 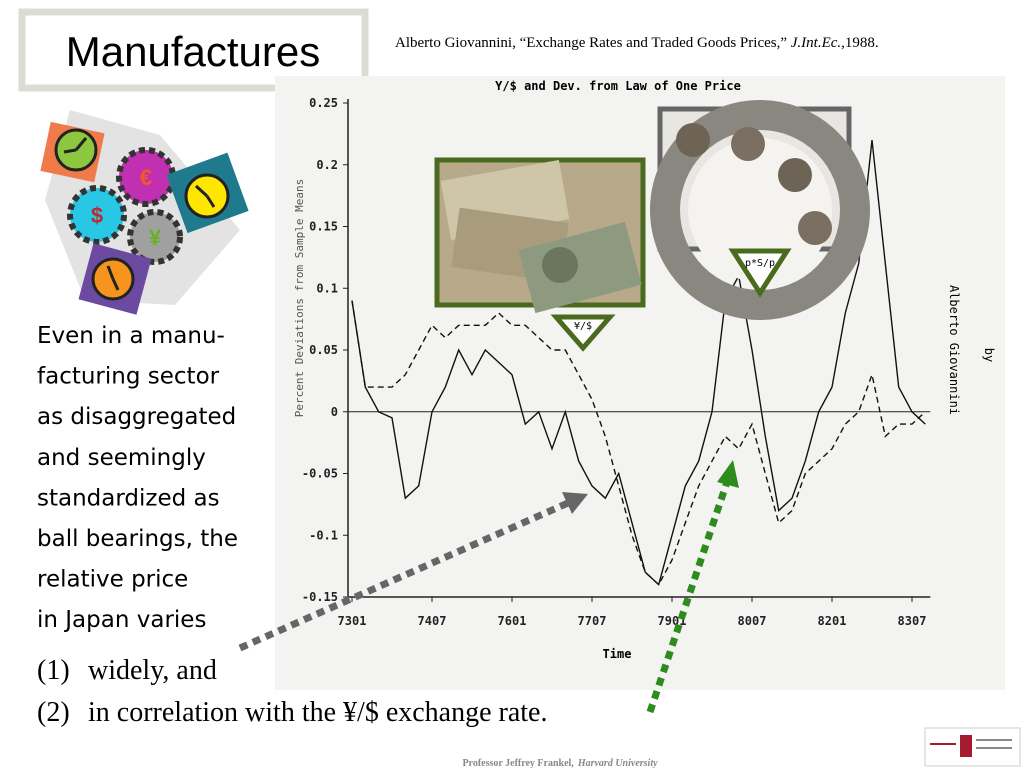 What do you see at coordinates (152, 670) in the screenshot?
I see `item-text: widely, and` at bounding box center [152, 670].